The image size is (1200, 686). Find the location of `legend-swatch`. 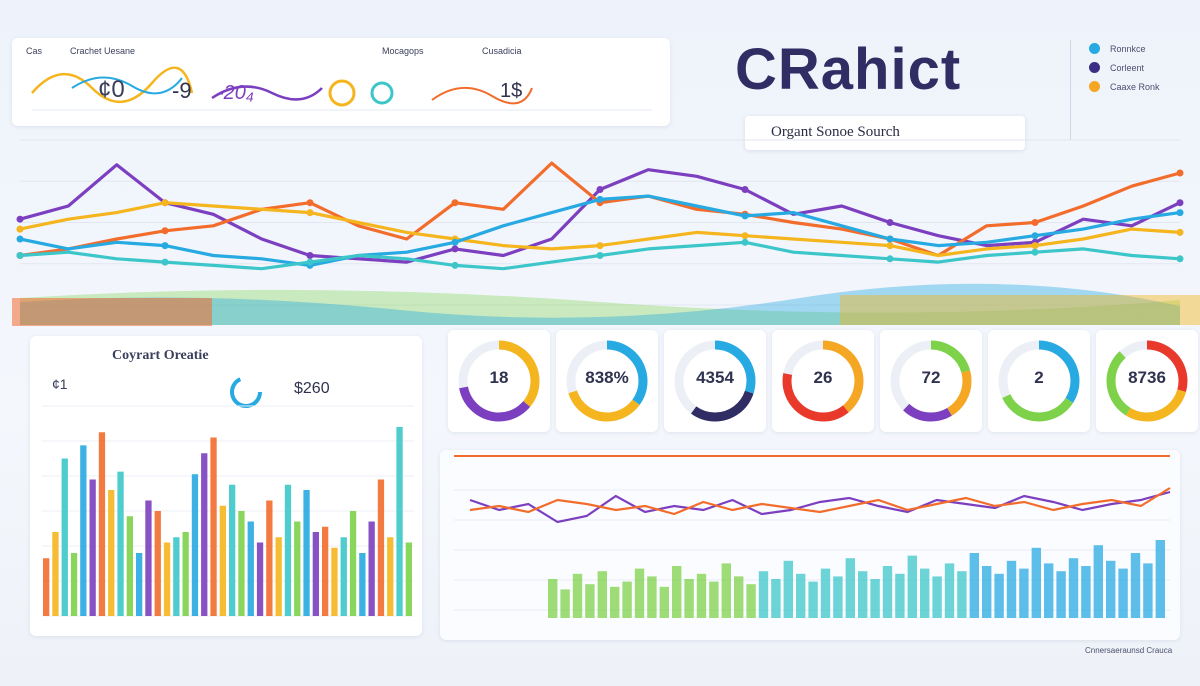

legend-swatch is located at coordinates (1094, 86).